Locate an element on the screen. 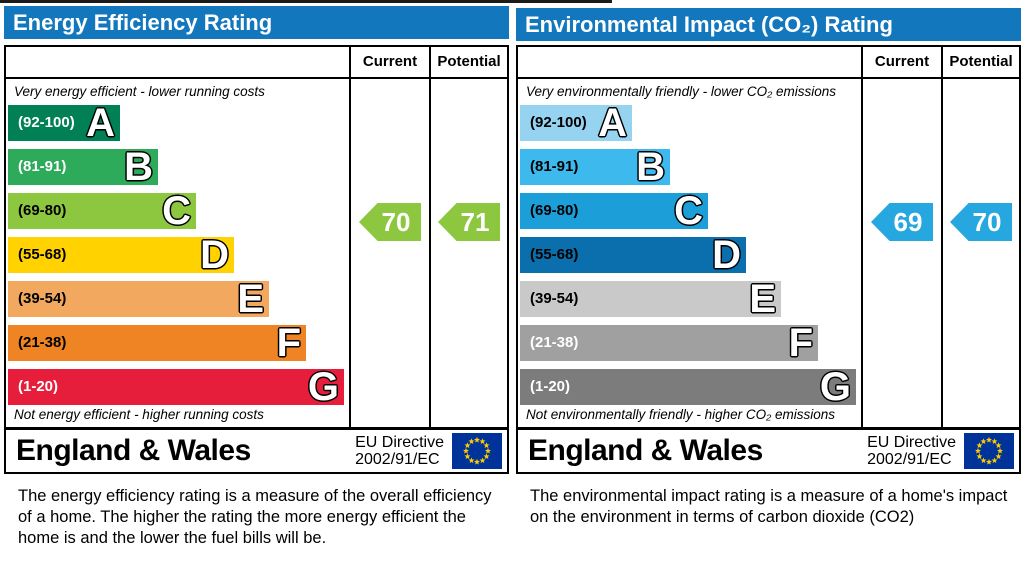 Image resolution: width=1024 pixels, height=572 pixels. current-rating-arrow: 70 is located at coordinates (390, 222).